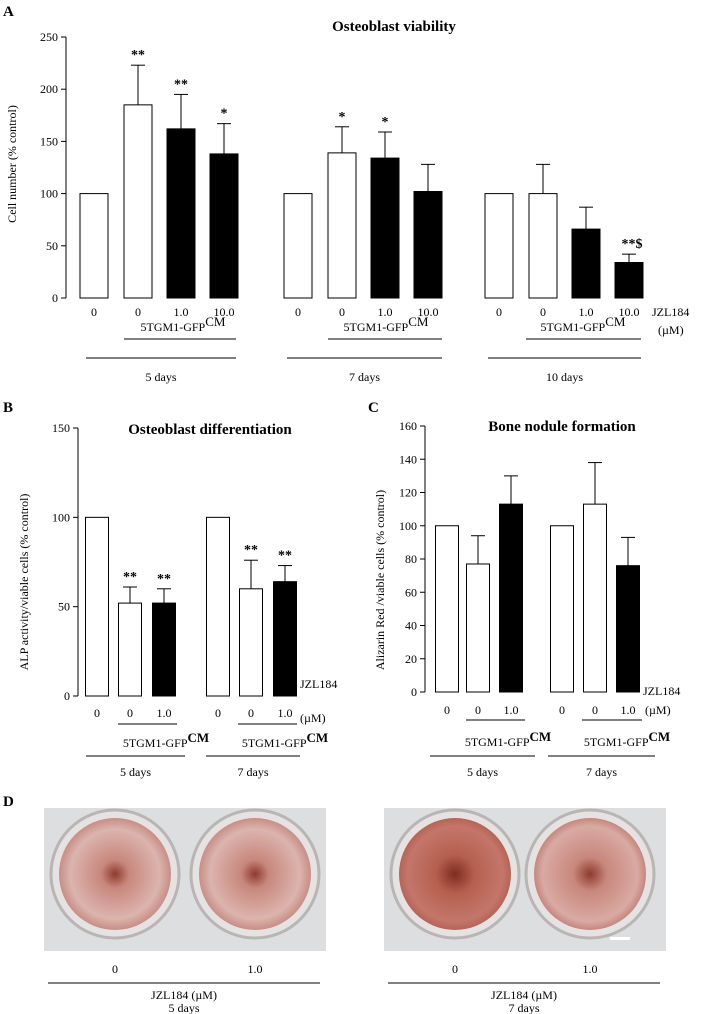  I want to click on time-label: 7 days, so click(524, 1007).